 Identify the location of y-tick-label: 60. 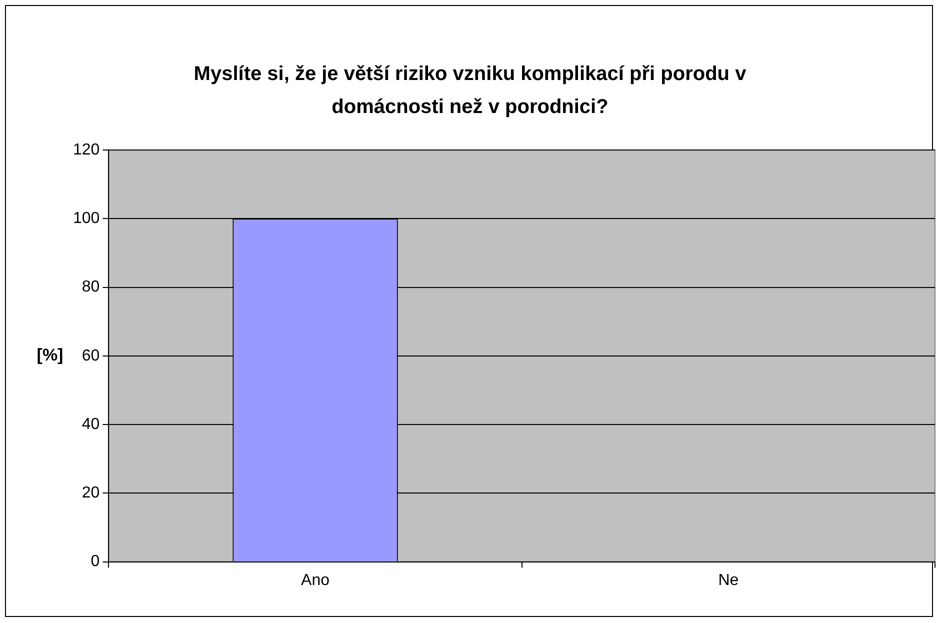
(91, 355).